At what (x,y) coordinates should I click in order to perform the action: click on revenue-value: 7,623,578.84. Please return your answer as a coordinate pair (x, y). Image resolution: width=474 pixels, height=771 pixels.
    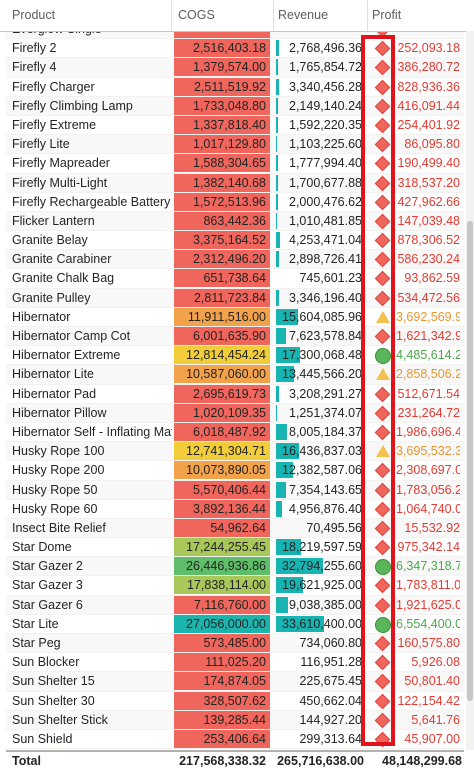
    Looking at the image, I should click on (325, 336).